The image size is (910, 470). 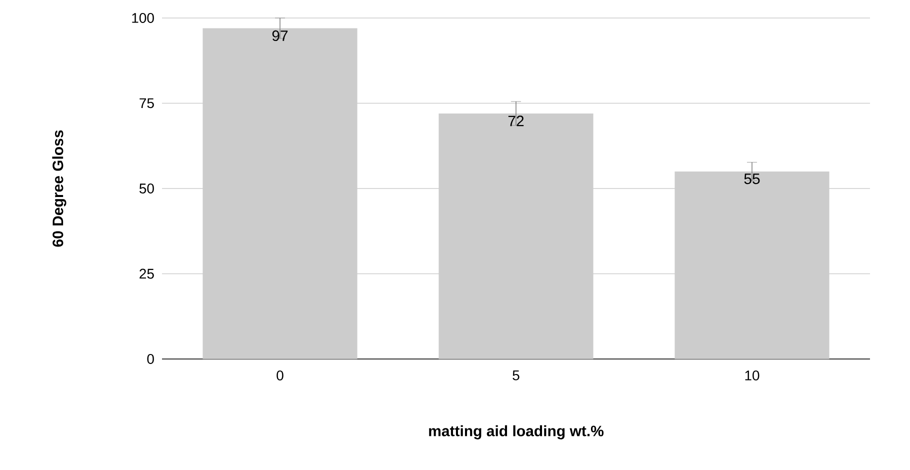 What do you see at coordinates (516, 432) in the screenshot?
I see `x-axis-title: matting aid loading wt.%` at bounding box center [516, 432].